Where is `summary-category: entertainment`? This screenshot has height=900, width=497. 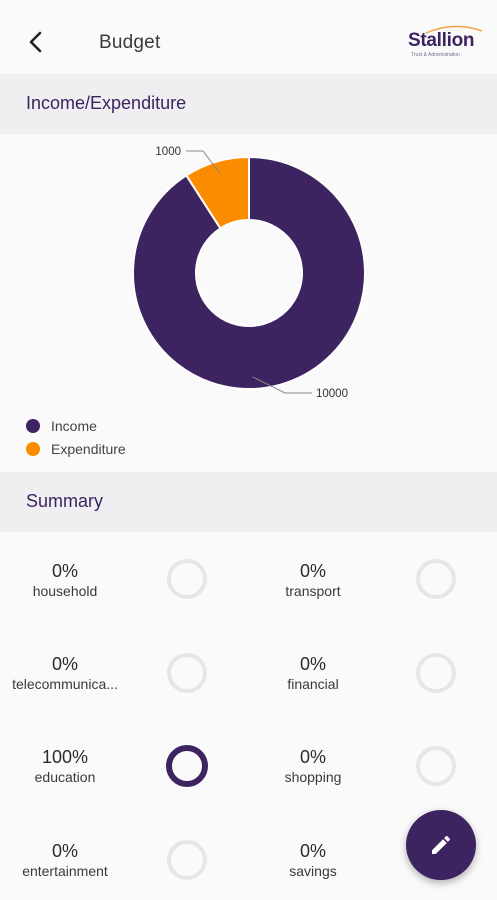 summary-category: entertainment is located at coordinates (65, 871).